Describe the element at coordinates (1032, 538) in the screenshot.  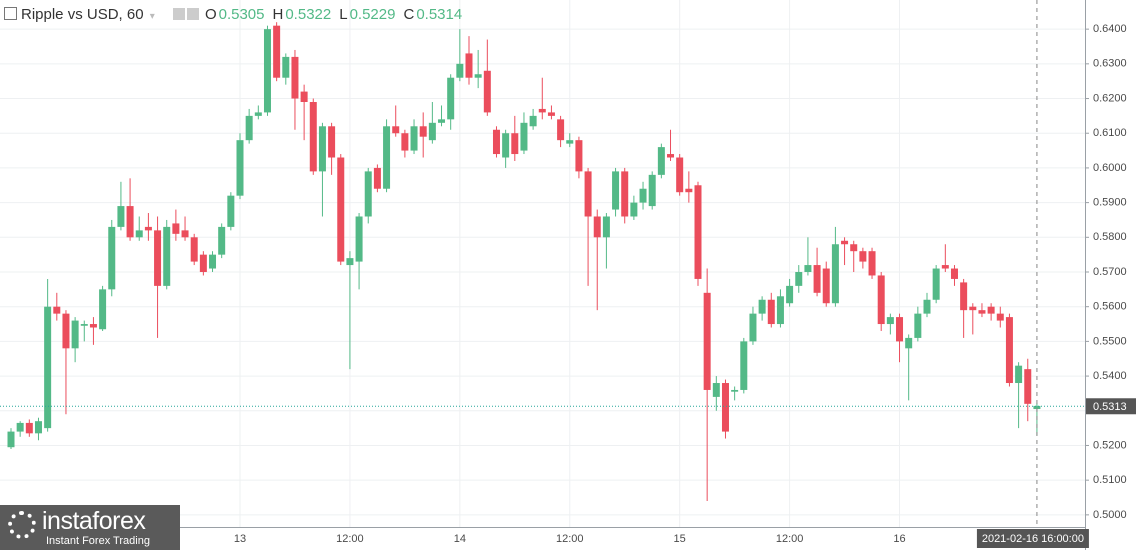
I see `crosshair-box` at that location.